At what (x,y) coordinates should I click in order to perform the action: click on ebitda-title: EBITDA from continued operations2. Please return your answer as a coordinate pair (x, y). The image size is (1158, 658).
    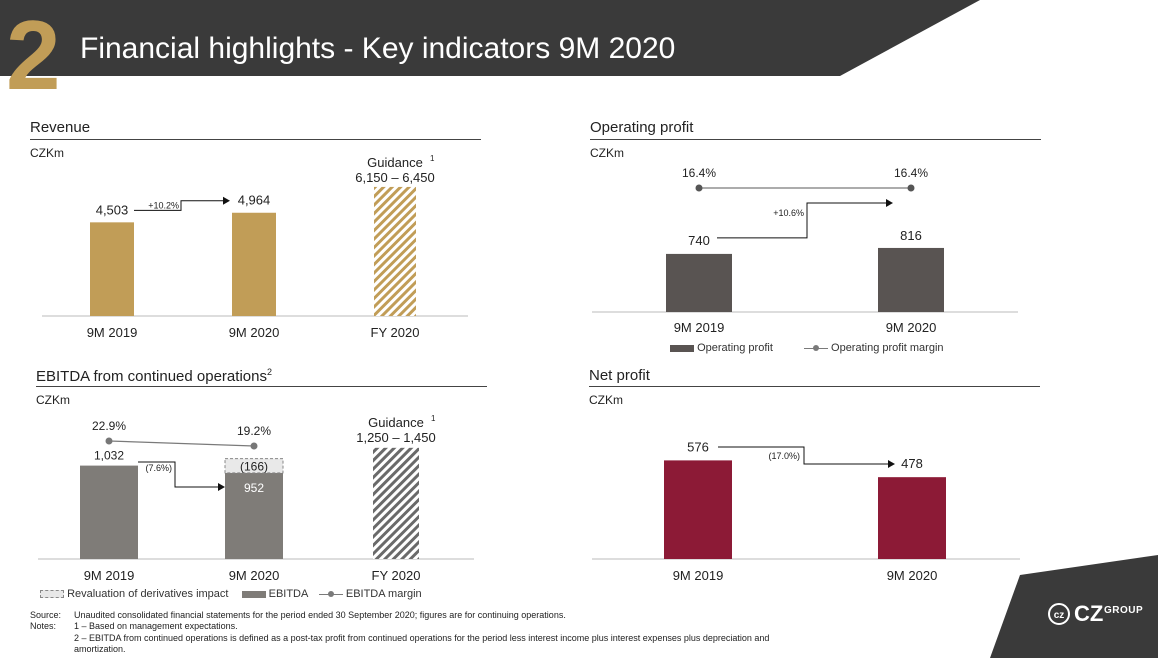
    Looking at the image, I should click on (154, 376).